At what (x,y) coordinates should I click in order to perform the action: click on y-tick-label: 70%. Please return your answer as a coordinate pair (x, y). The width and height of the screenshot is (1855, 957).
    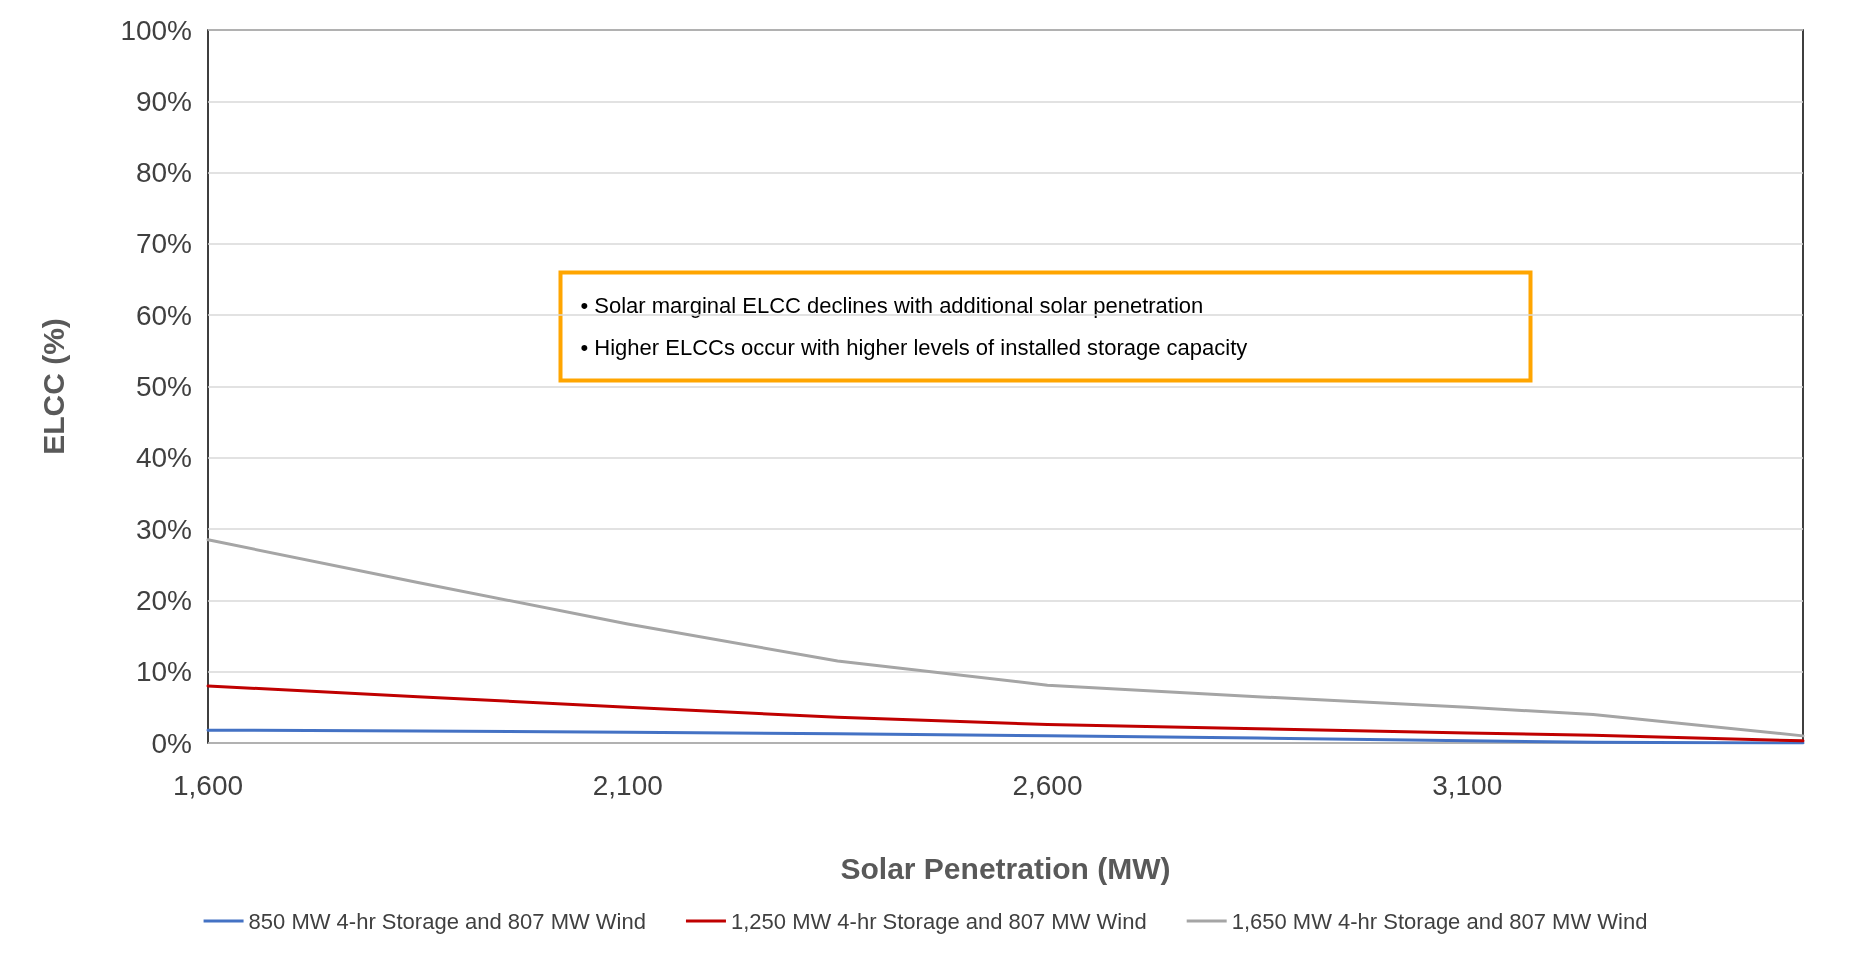
    Looking at the image, I should click on (163, 244).